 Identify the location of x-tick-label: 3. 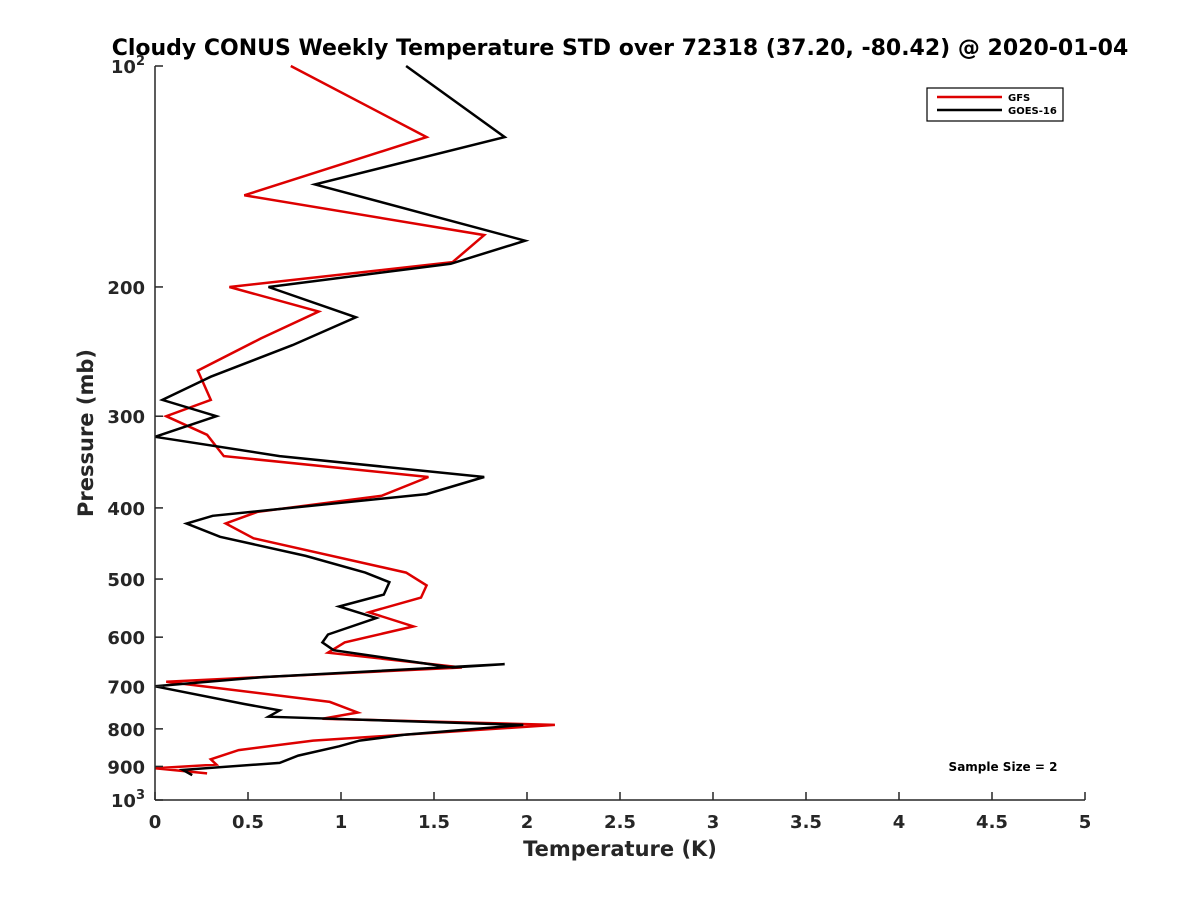
(713, 822).